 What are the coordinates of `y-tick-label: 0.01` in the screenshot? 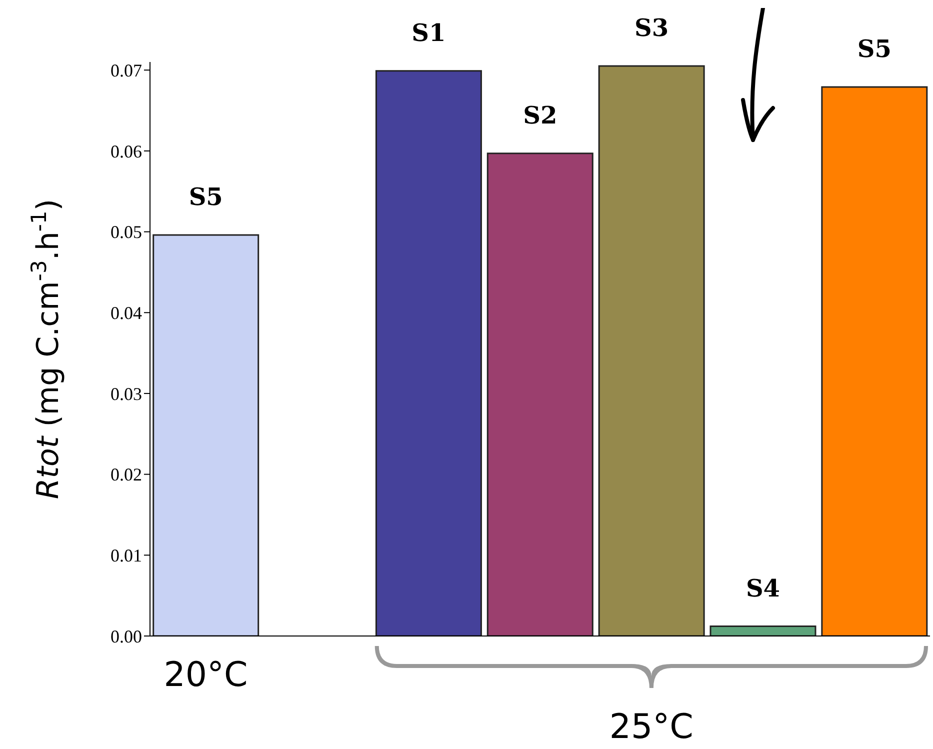 It's located at (126, 556).